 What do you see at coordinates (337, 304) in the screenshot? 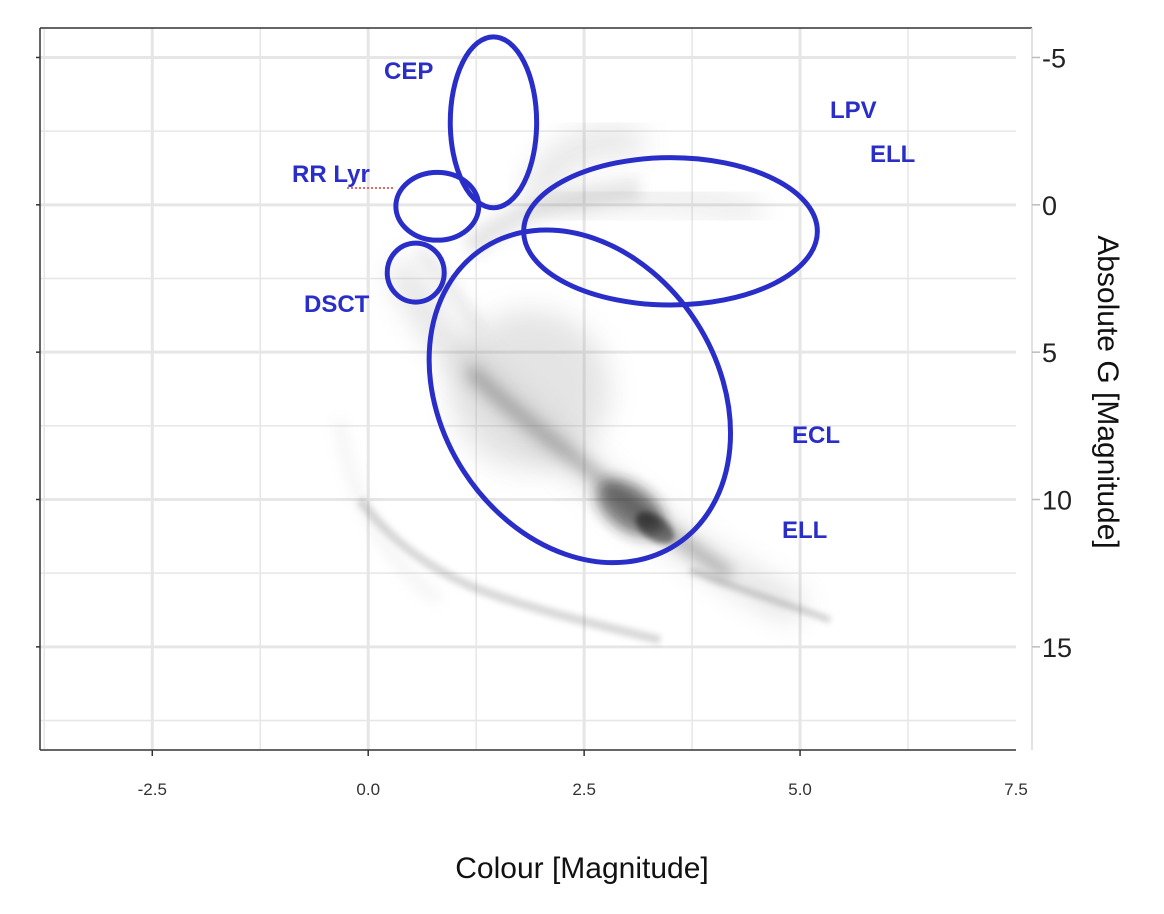
I see `annotation-dsct: DSCT` at bounding box center [337, 304].